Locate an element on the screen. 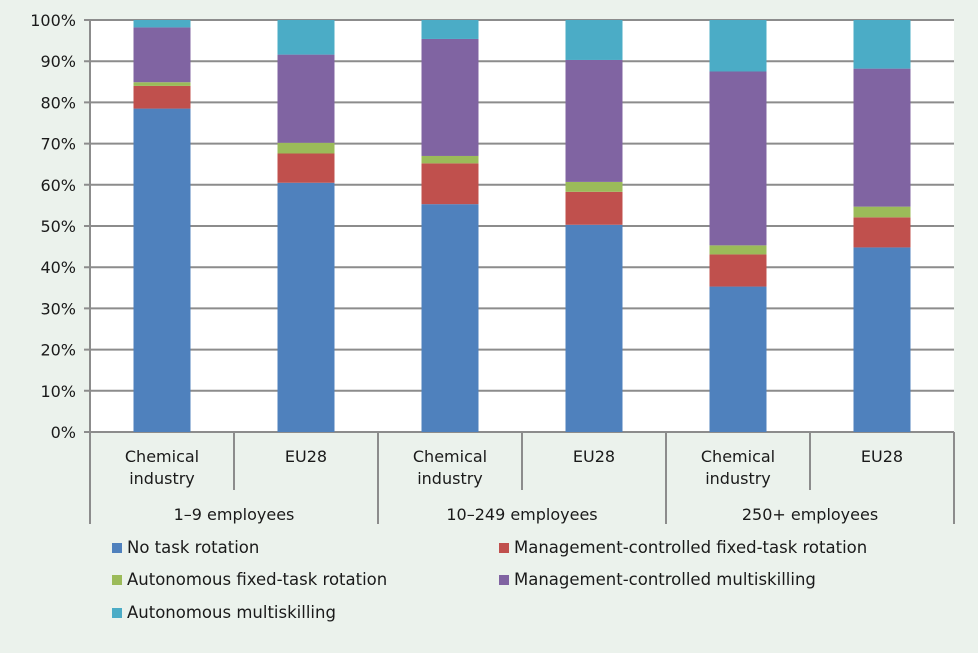 This screenshot has width=978, height=653. y-tick-label: 30% is located at coordinates (58, 308).